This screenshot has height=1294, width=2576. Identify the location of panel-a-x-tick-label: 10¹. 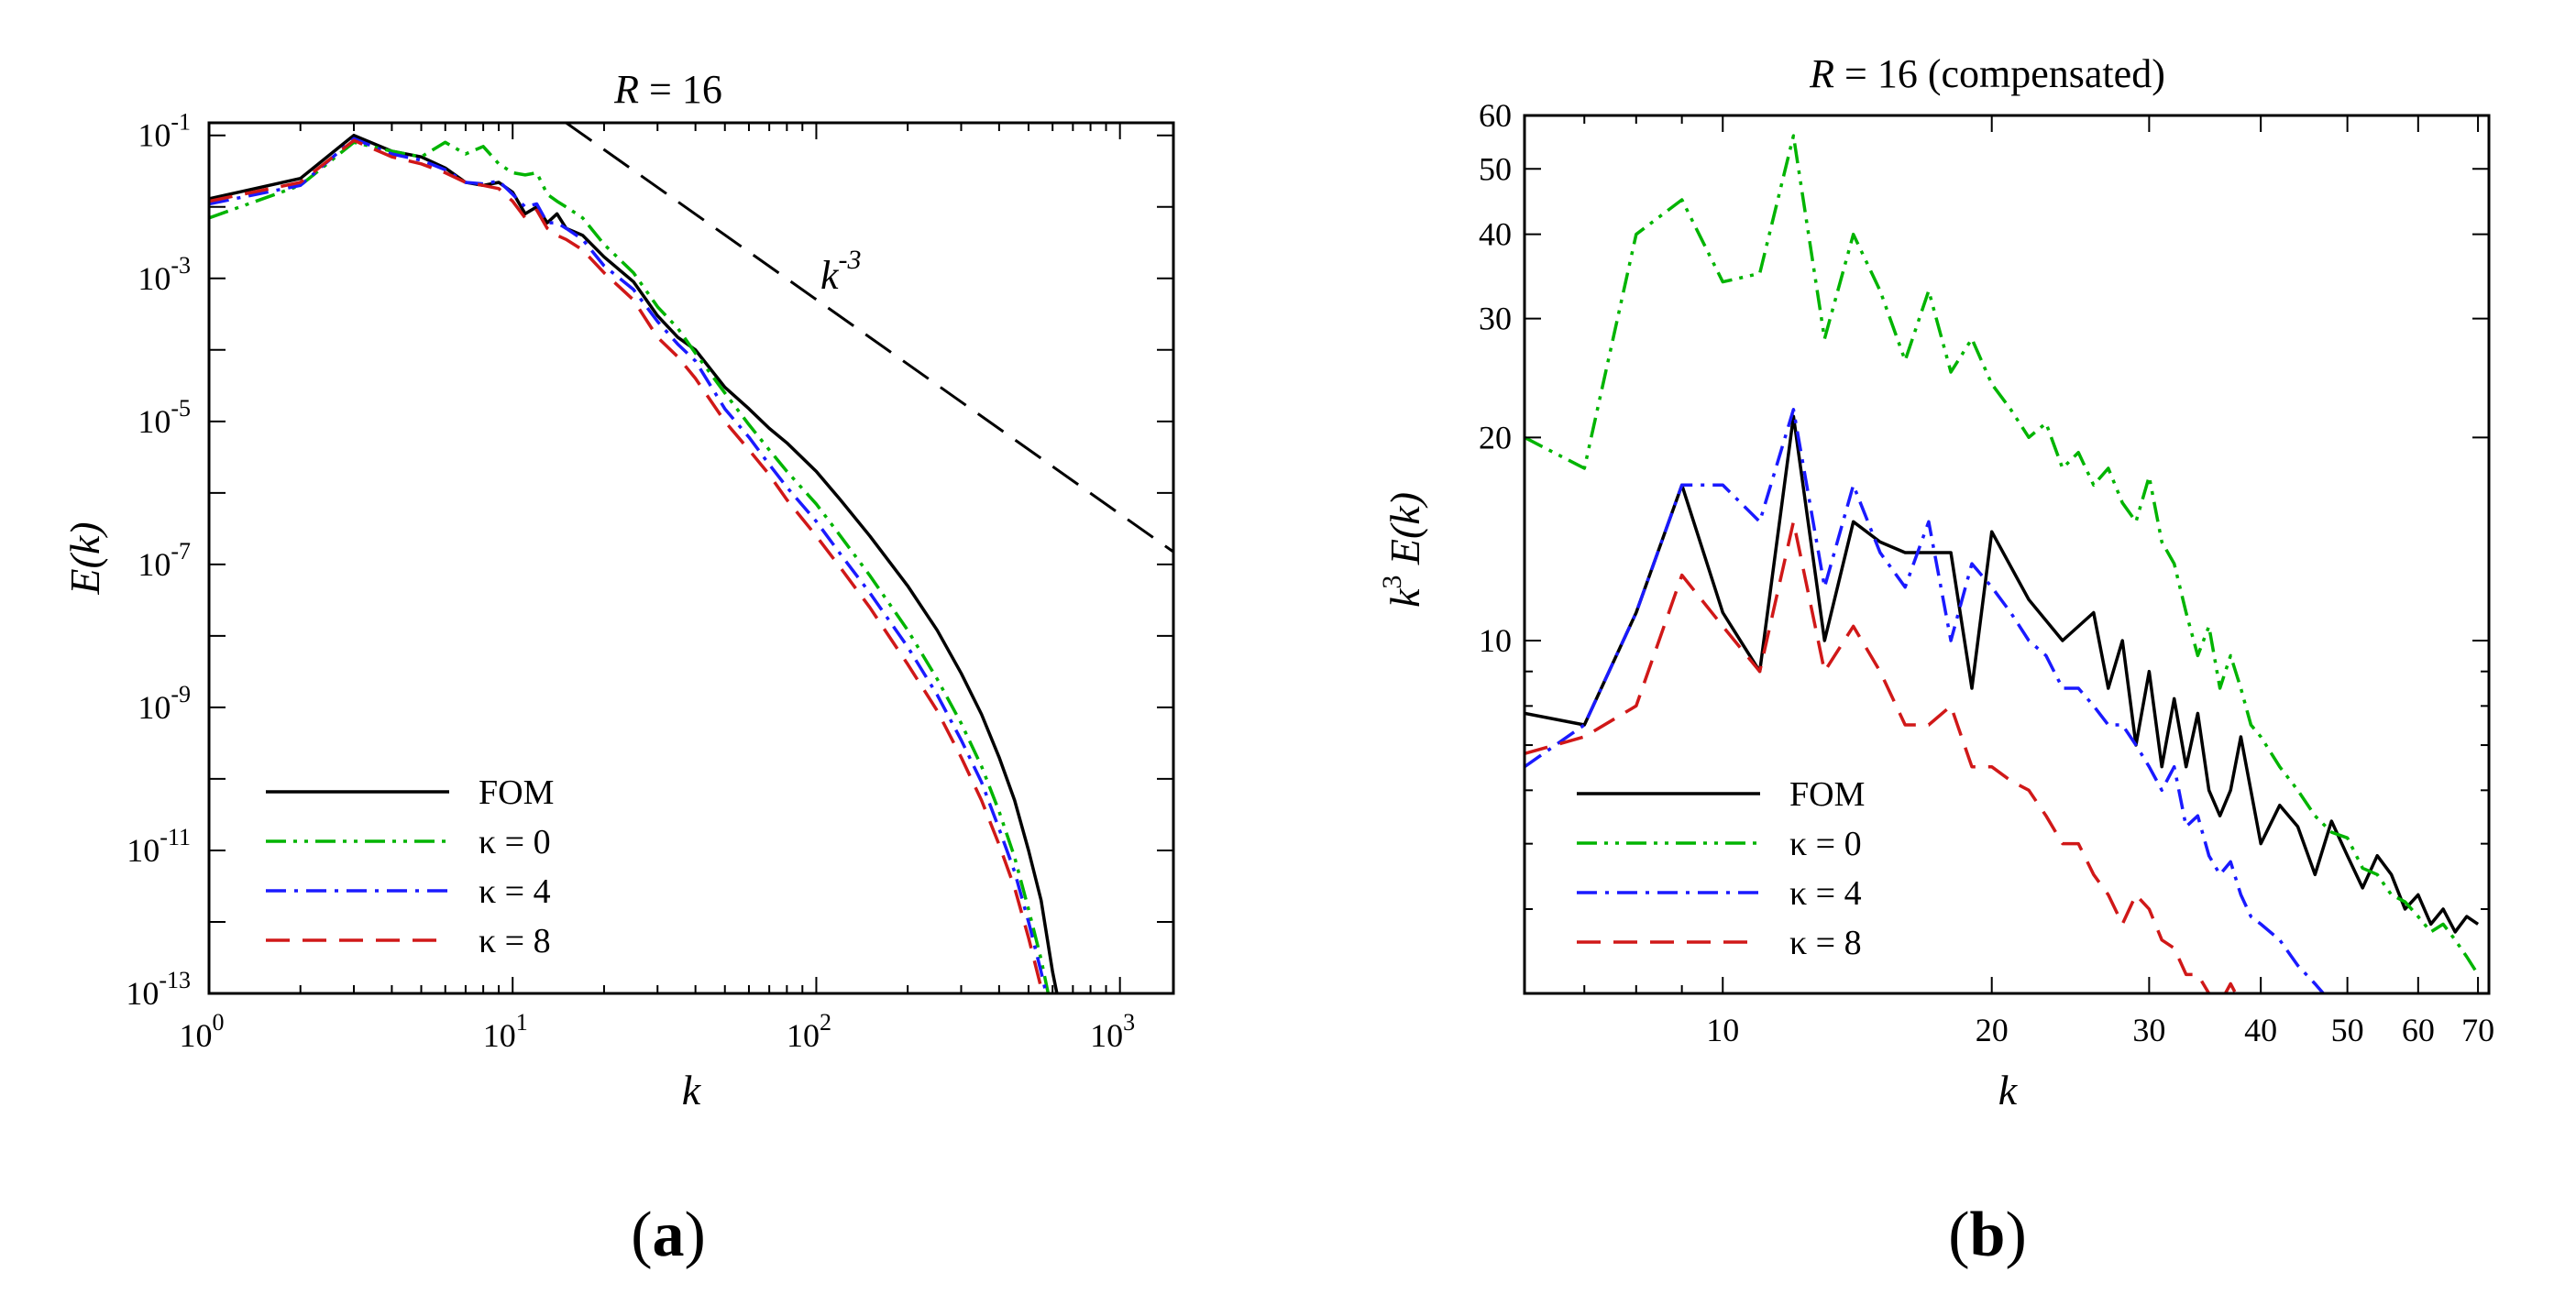
(505, 1031).